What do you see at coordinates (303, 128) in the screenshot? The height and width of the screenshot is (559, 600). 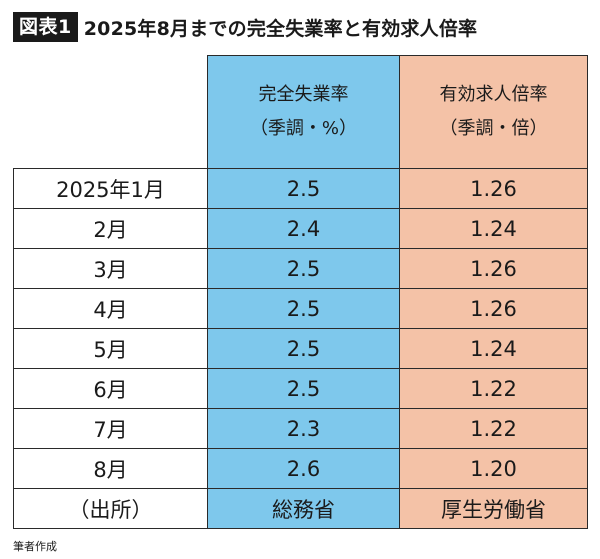 I see `header-unemployment-unit: （季調・%）` at bounding box center [303, 128].